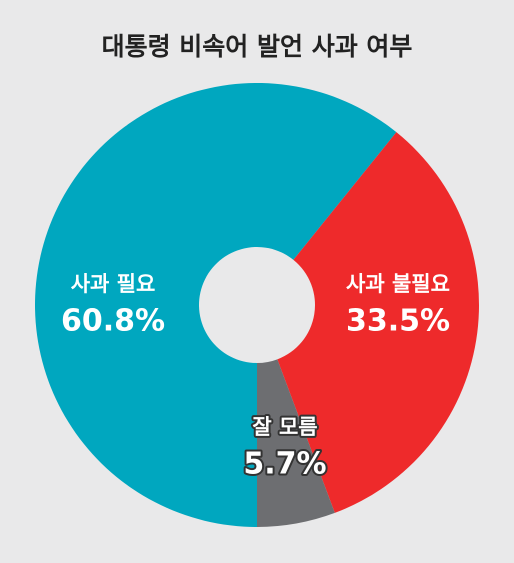  Describe the element at coordinates (113, 321) in the screenshot. I see `slice-value: 60.8%` at that location.